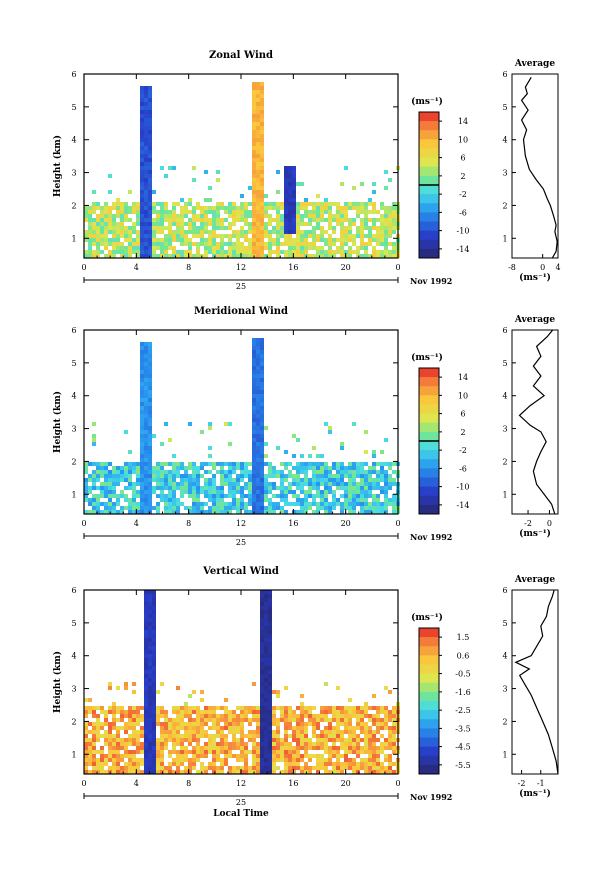 The width and height of the screenshot is (612, 873). What do you see at coordinates (462, 674) in the screenshot?
I see `colorbar-tick-label: -0.5` at bounding box center [462, 674].